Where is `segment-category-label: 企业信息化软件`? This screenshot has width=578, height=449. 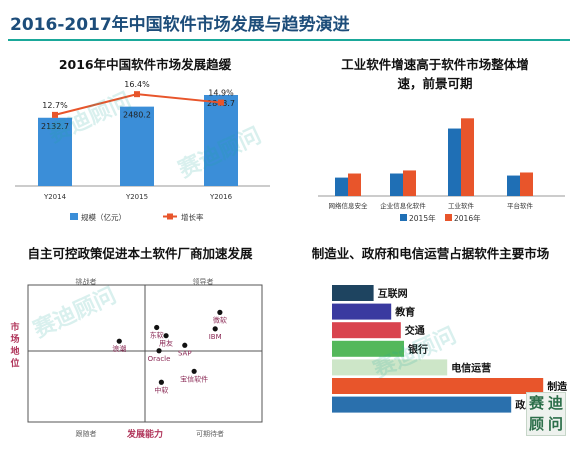
segment-category-label: 企业信息化软件 is located at coordinates (403, 205).